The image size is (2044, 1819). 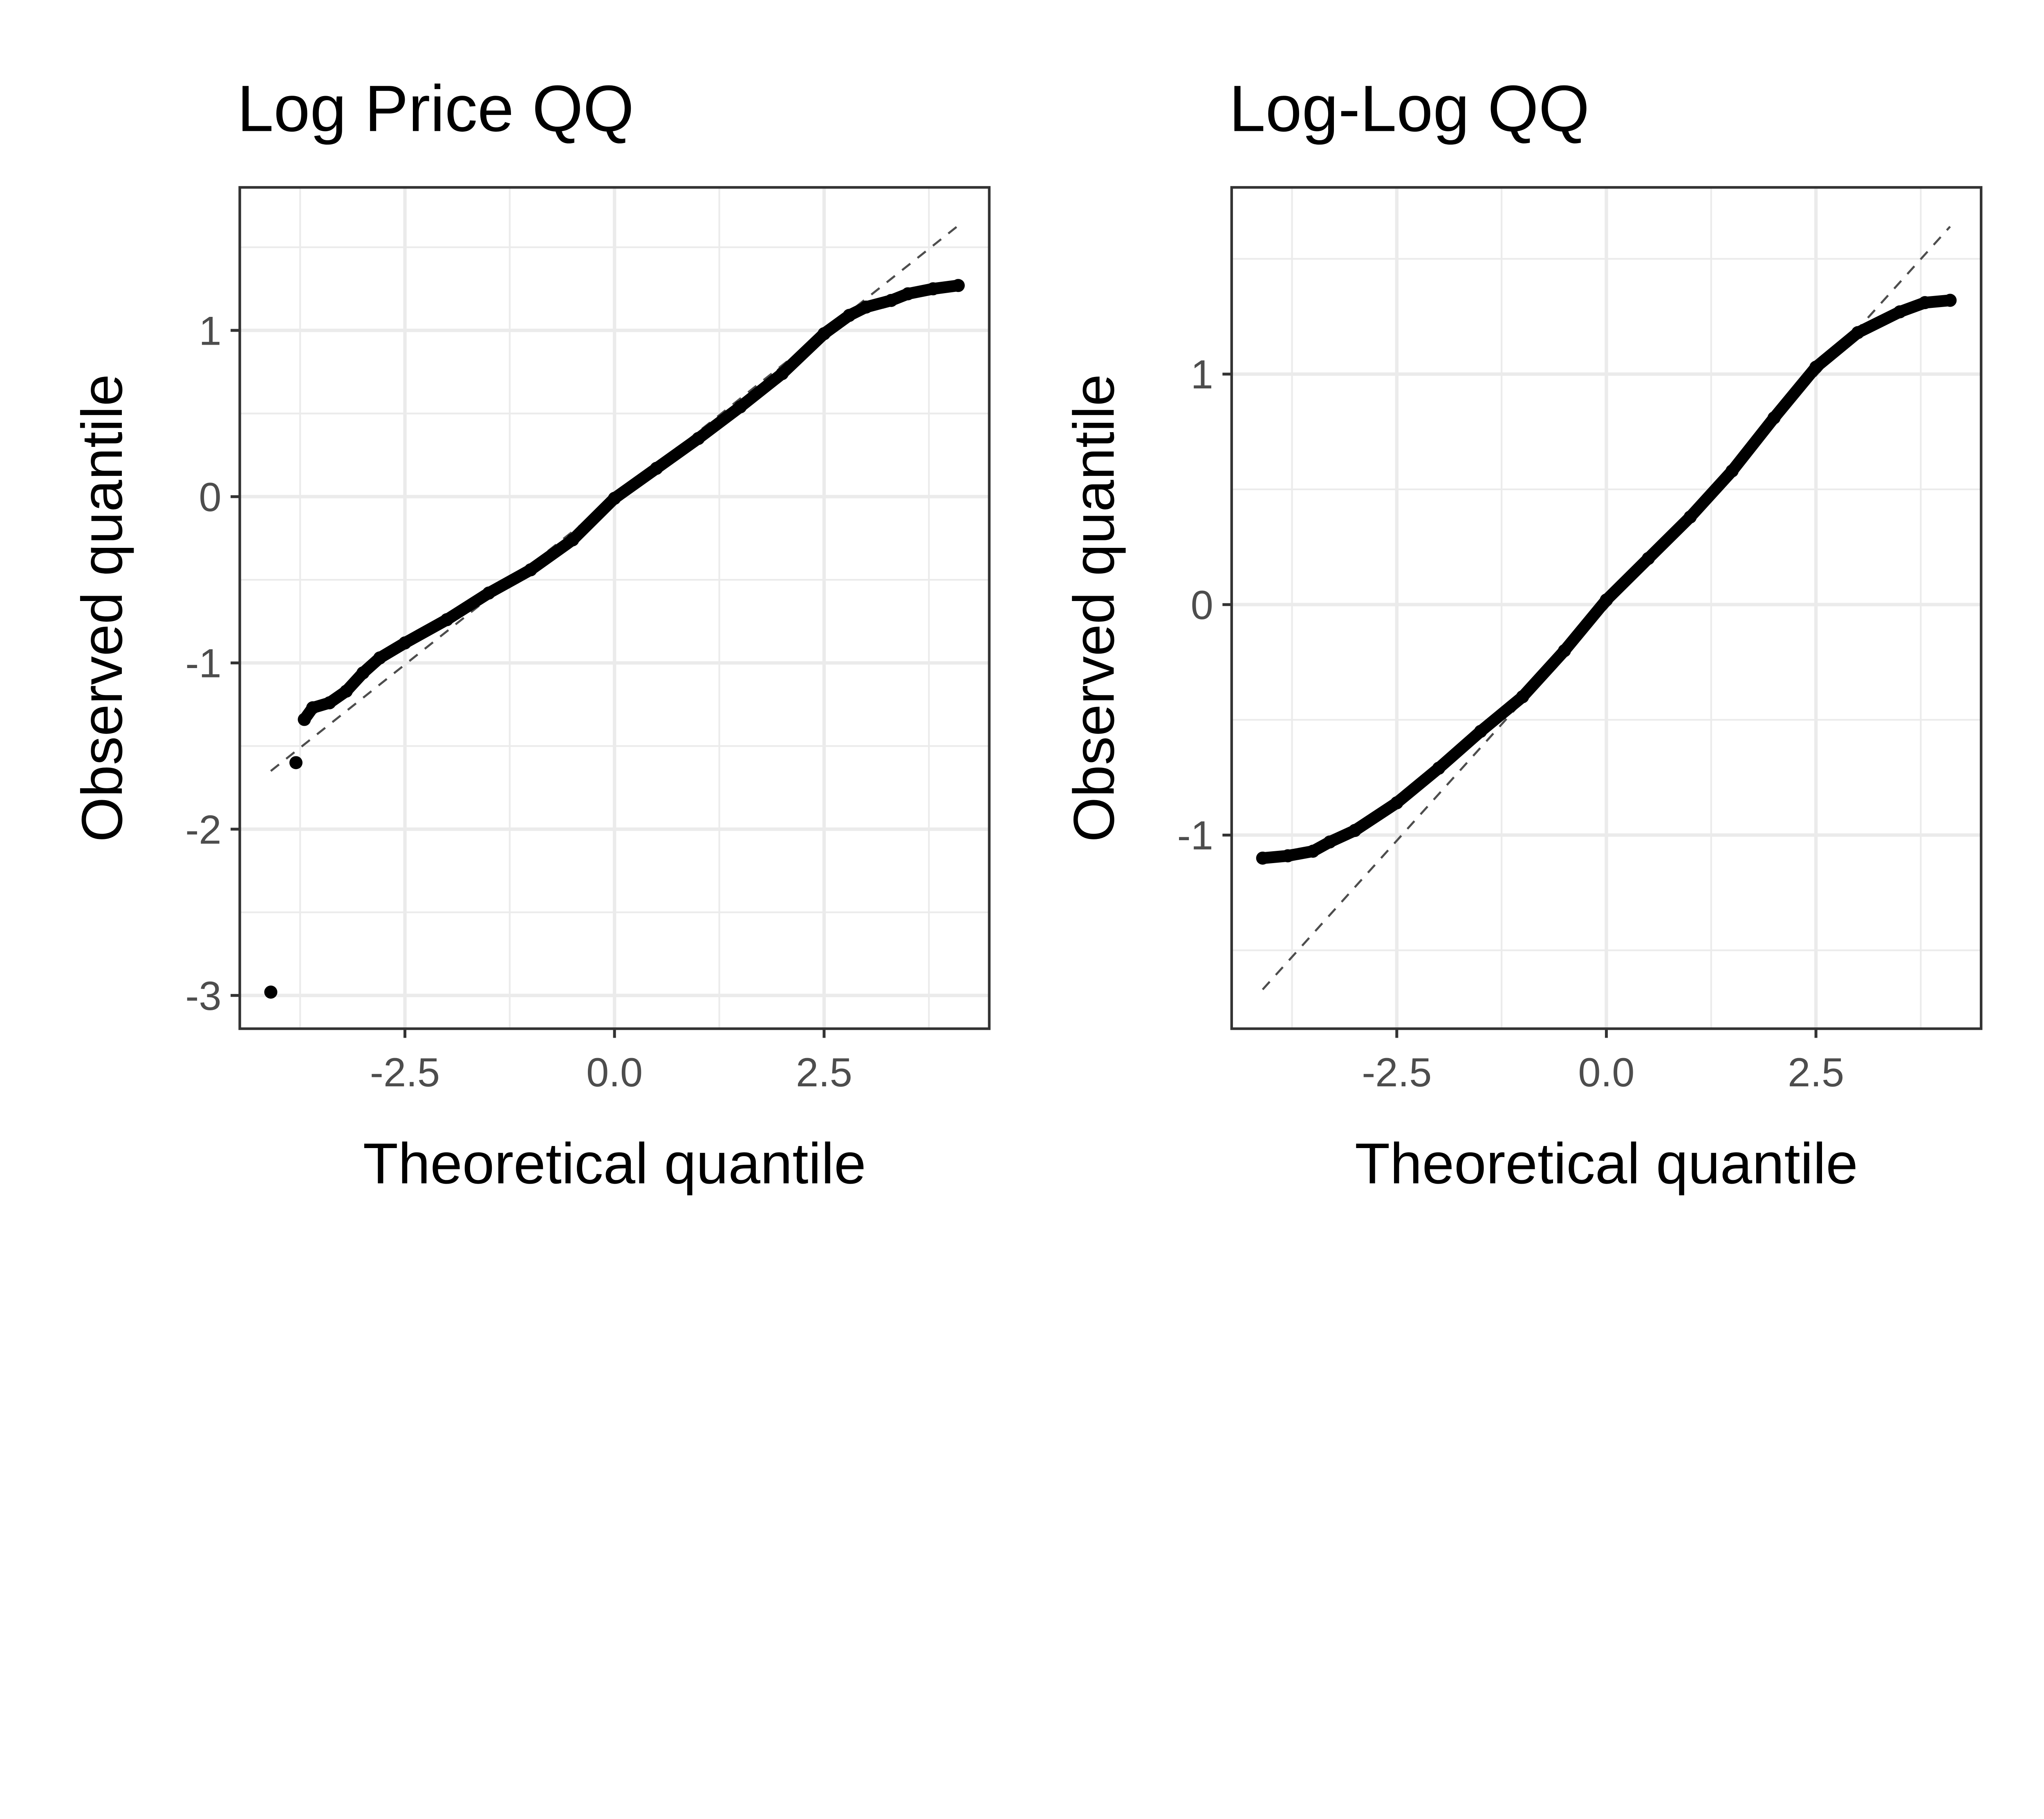 I want to click on y-tick-label: -2, so click(x=203, y=829).